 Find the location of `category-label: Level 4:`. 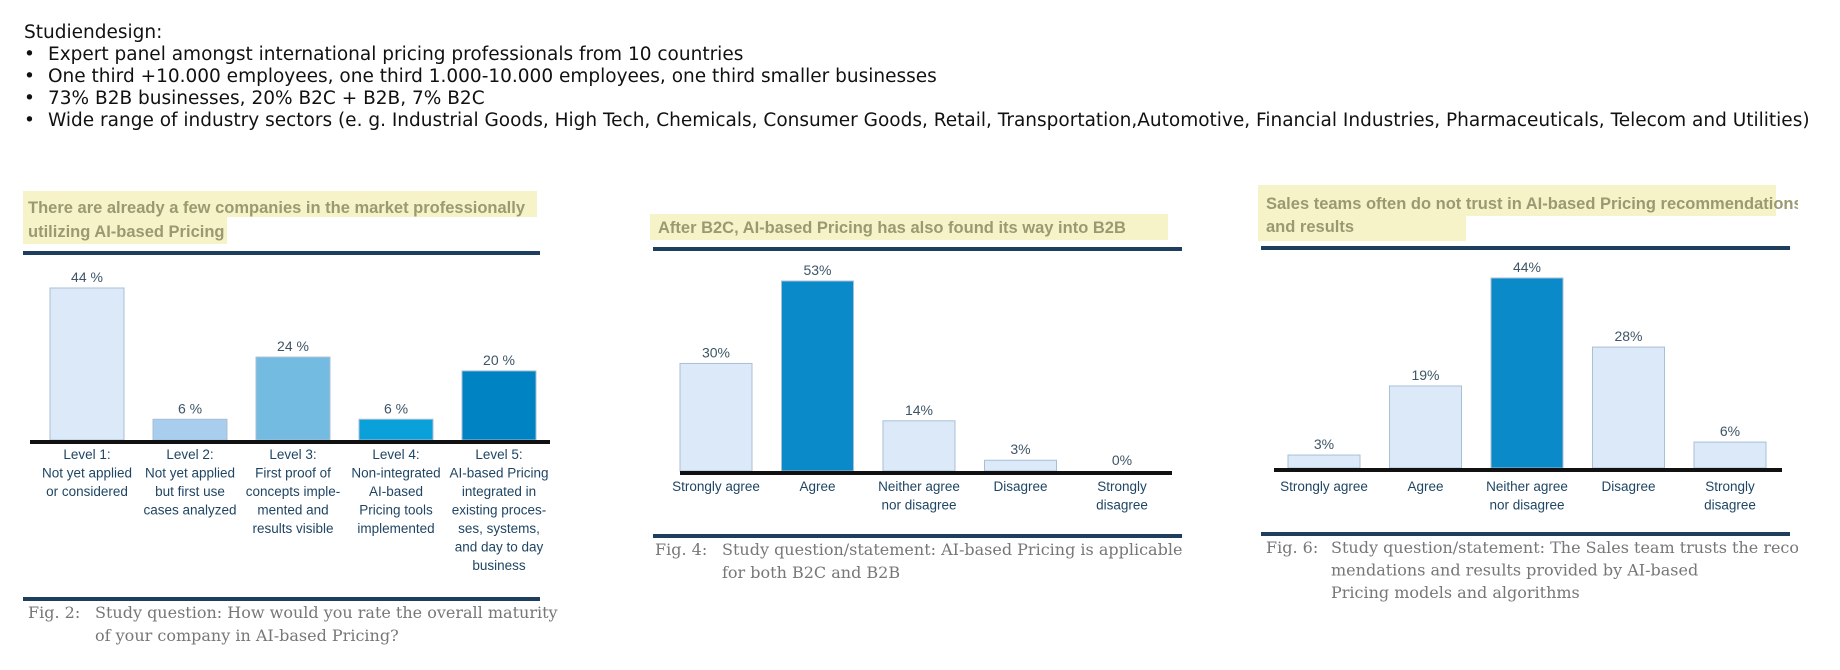

category-label: Level 4: is located at coordinates (395, 454).